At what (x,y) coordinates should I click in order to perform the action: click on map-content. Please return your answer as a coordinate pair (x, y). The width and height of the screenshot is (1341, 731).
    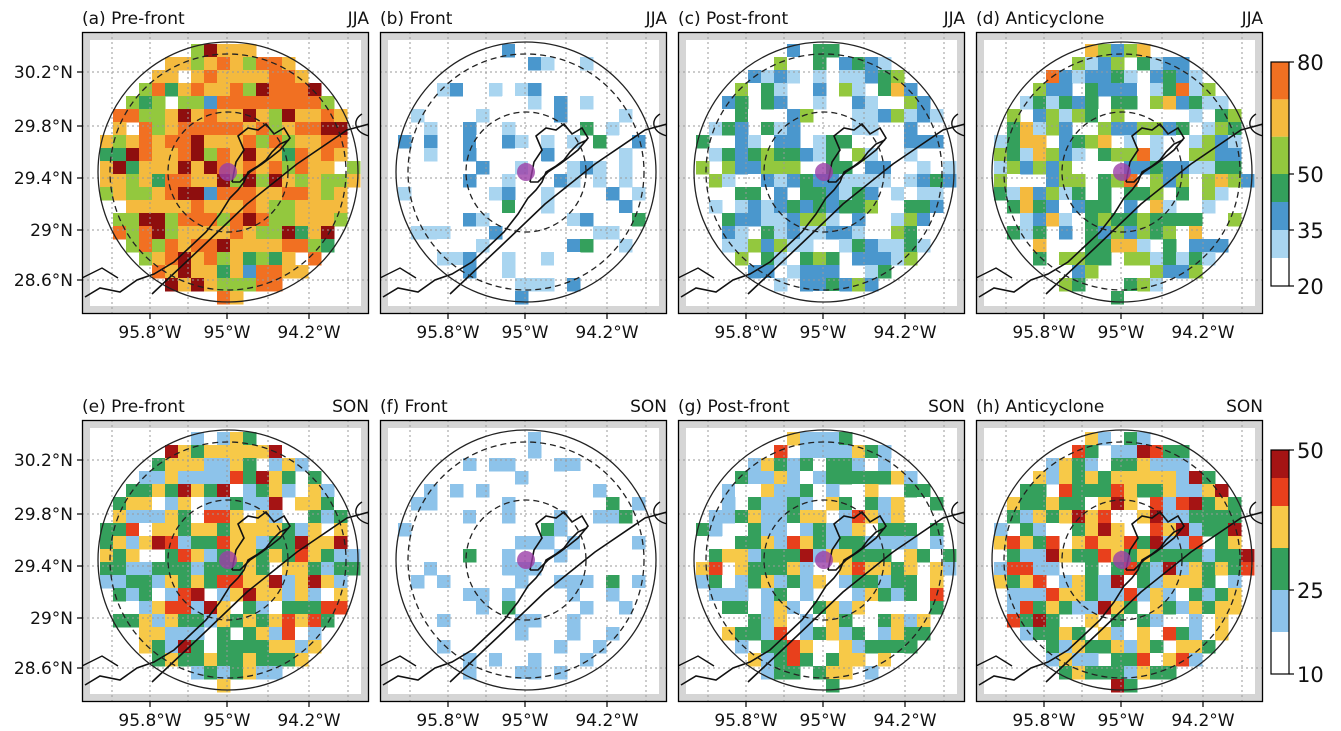
    Looking at the image, I should click on (225, 173).